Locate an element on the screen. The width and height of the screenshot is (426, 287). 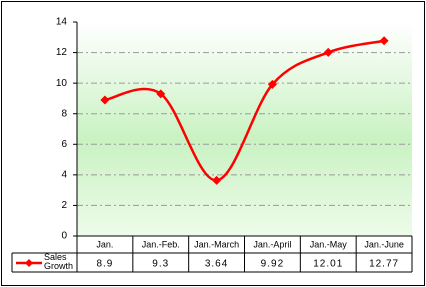
x-tick-label: Jan.-March is located at coordinates (216, 244).